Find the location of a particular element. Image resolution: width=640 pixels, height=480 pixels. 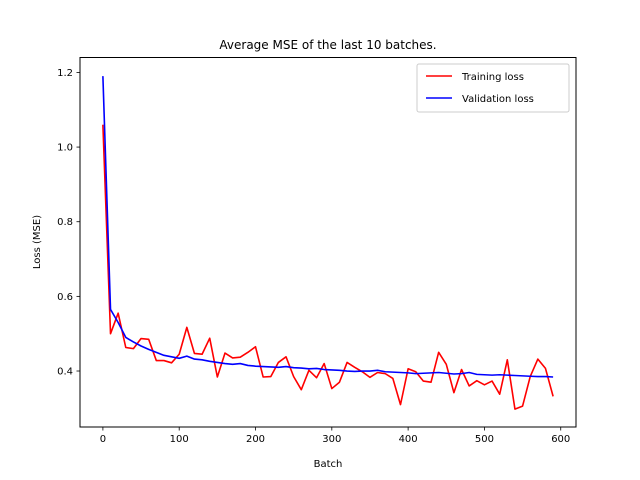

chart-title: Average MSE of the last 10 batches. is located at coordinates (327, 45).